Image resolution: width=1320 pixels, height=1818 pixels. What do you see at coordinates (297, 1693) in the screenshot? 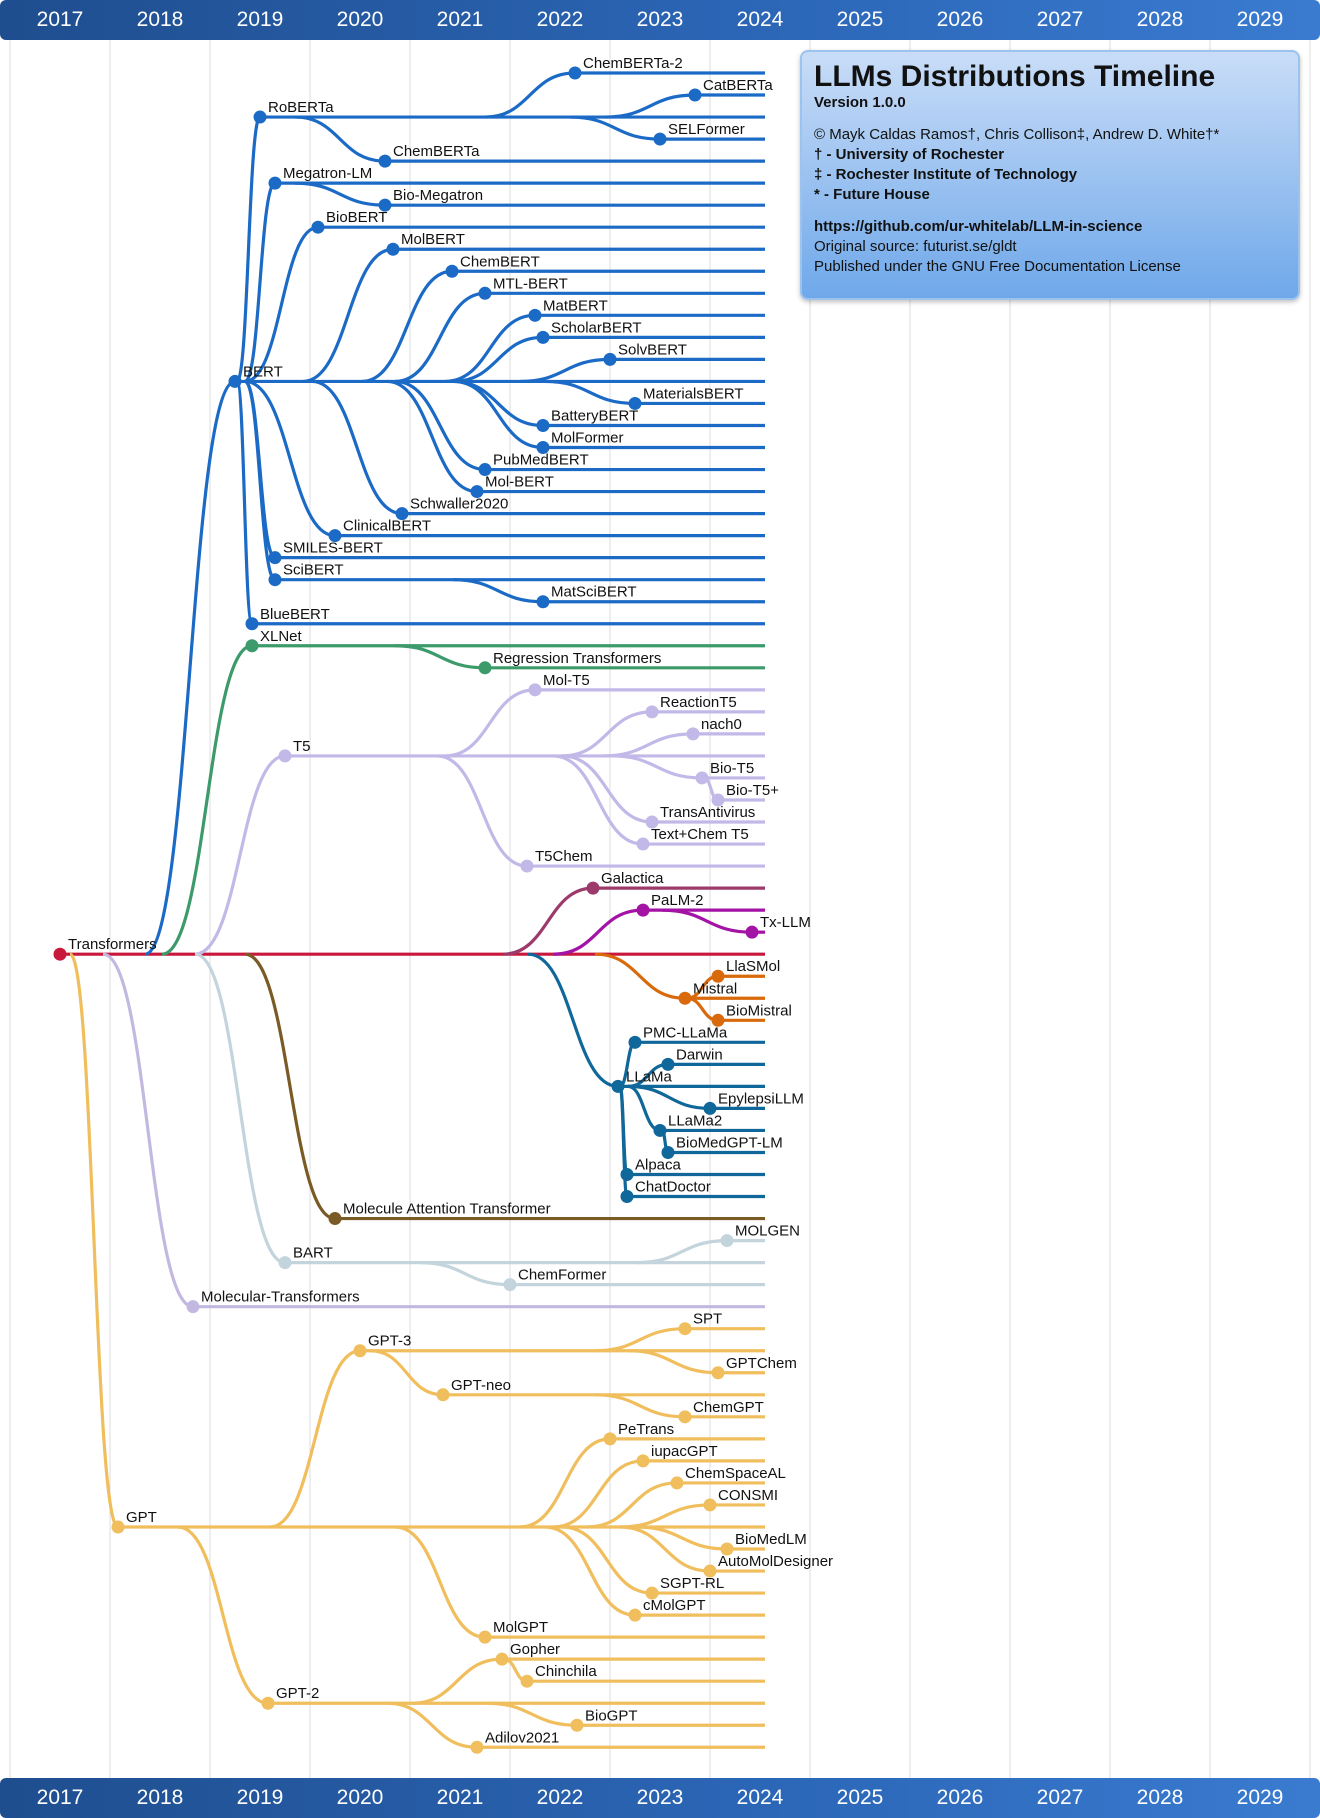
I see `label-gpt2: GPT-2` at bounding box center [297, 1693].